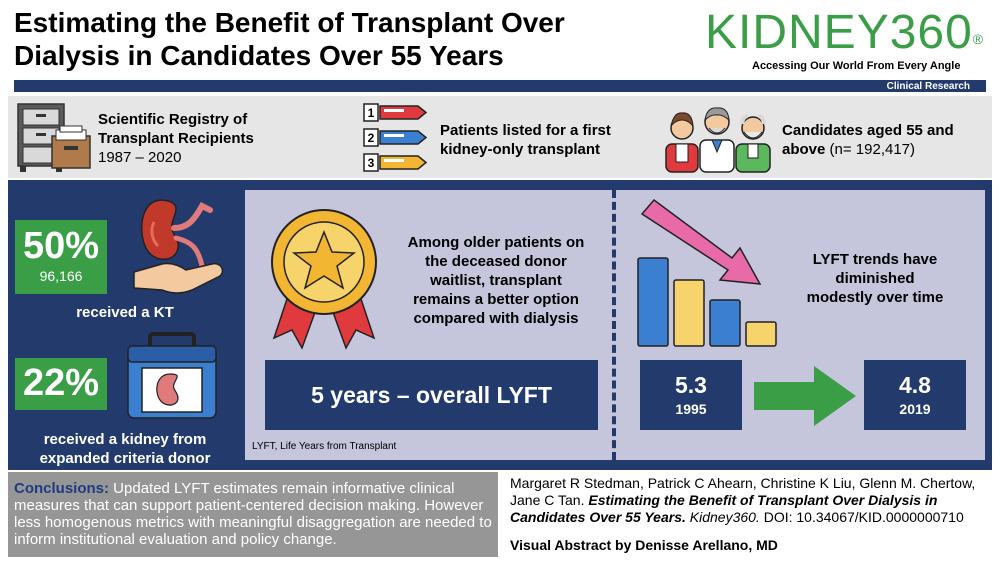 This screenshot has width=1000, height=563. I want to click on patients-line-2: kidney-only transplant, so click(520, 149).